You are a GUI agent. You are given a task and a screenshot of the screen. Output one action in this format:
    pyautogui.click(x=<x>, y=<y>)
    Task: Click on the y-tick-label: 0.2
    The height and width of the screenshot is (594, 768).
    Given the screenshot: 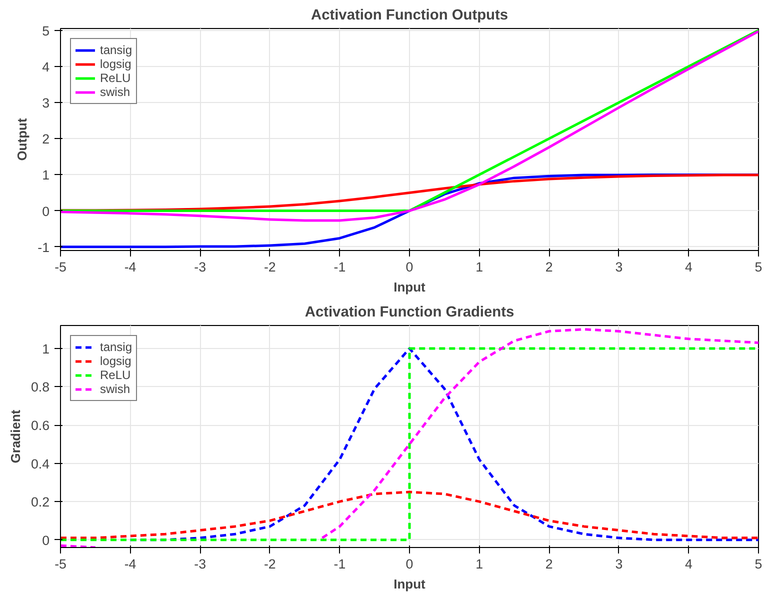 What is the action you would take?
    pyautogui.click(x=40, y=502)
    